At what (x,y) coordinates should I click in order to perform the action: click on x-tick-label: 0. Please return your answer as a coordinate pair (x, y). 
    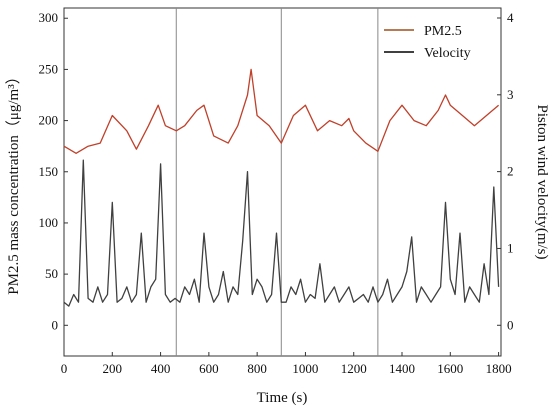
    Looking at the image, I should click on (64, 368).